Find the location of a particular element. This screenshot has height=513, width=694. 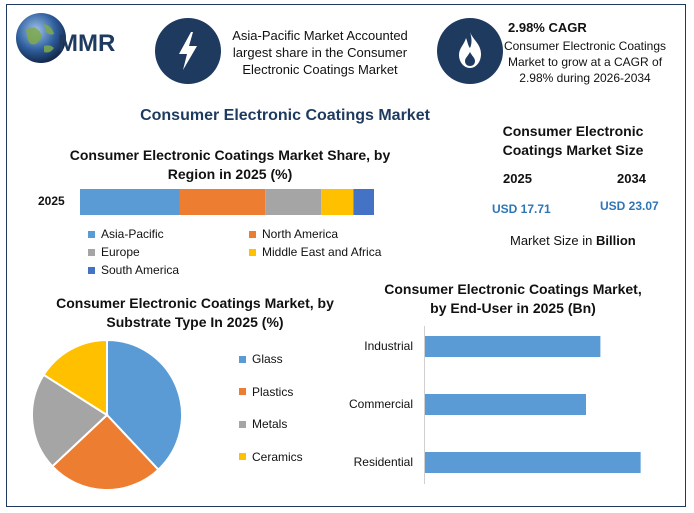

flame-icon is located at coordinates (470, 50).